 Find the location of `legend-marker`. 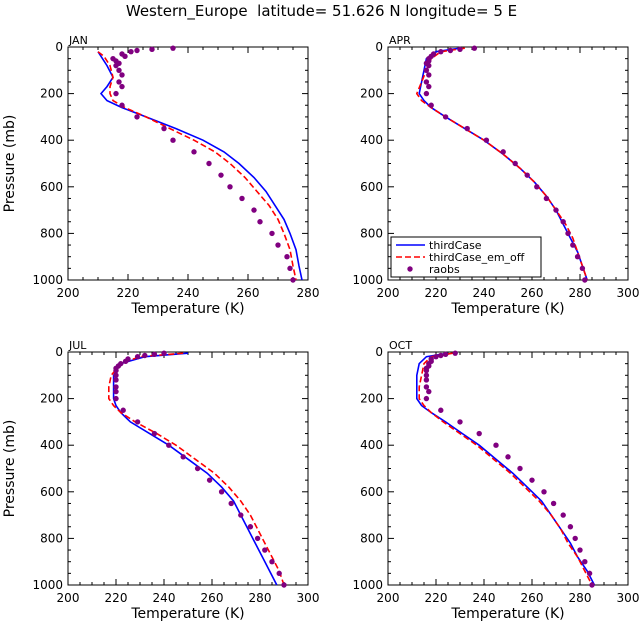

legend-marker is located at coordinates (410, 269).